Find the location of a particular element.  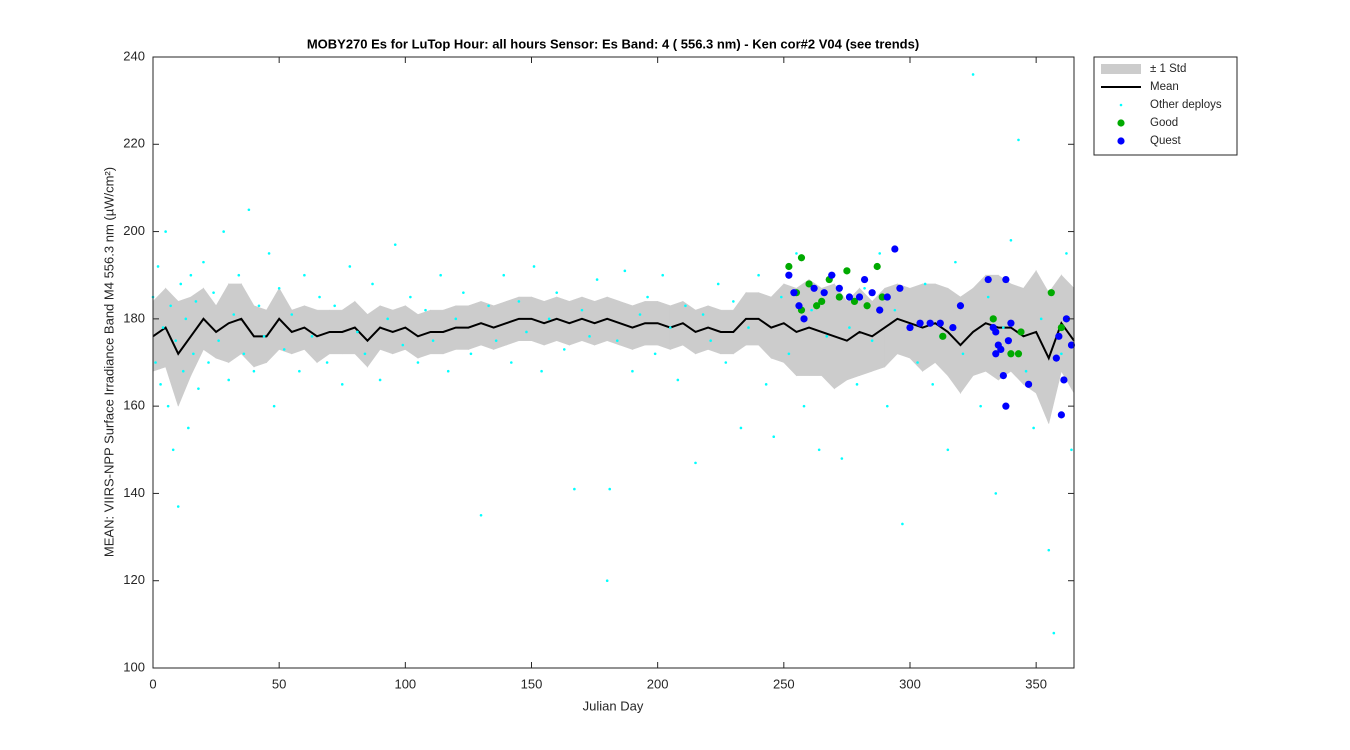

x-tick-label: 300 is located at coordinates (910, 683).